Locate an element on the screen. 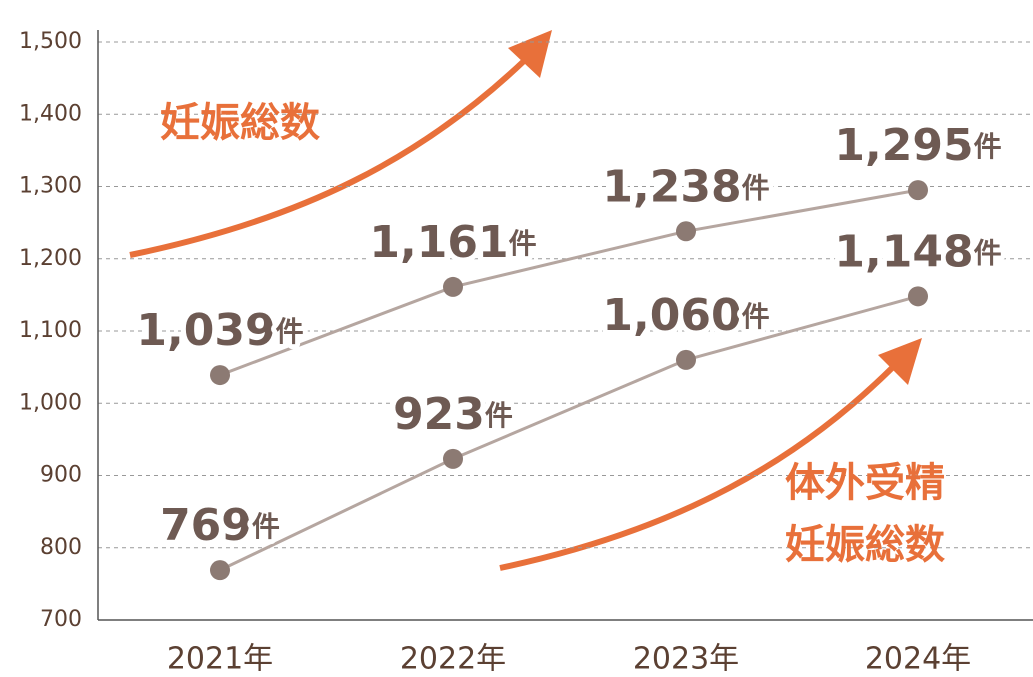 This screenshot has height=677, width=1033. x-tick-label: 2024年 is located at coordinates (918, 659).